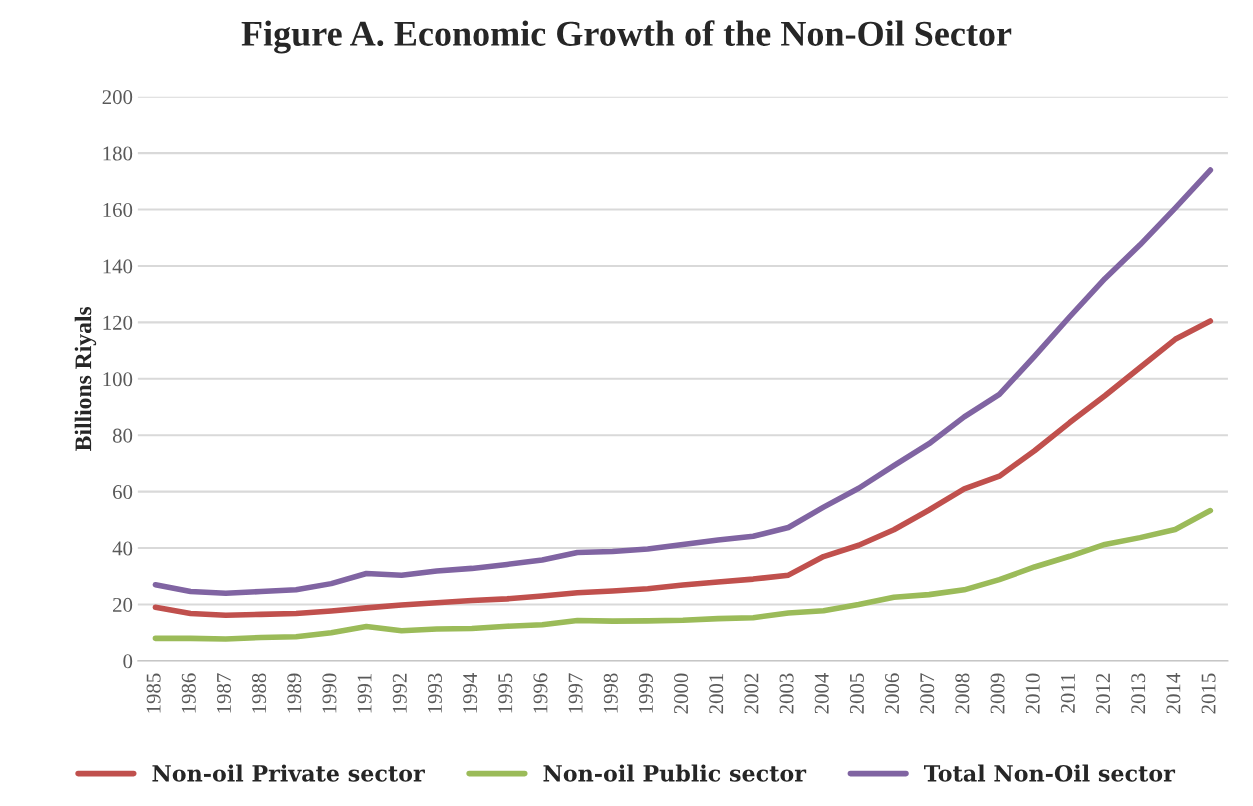 The height and width of the screenshot is (806, 1253). I want to click on x-tick-label: 1990, so click(329, 693).